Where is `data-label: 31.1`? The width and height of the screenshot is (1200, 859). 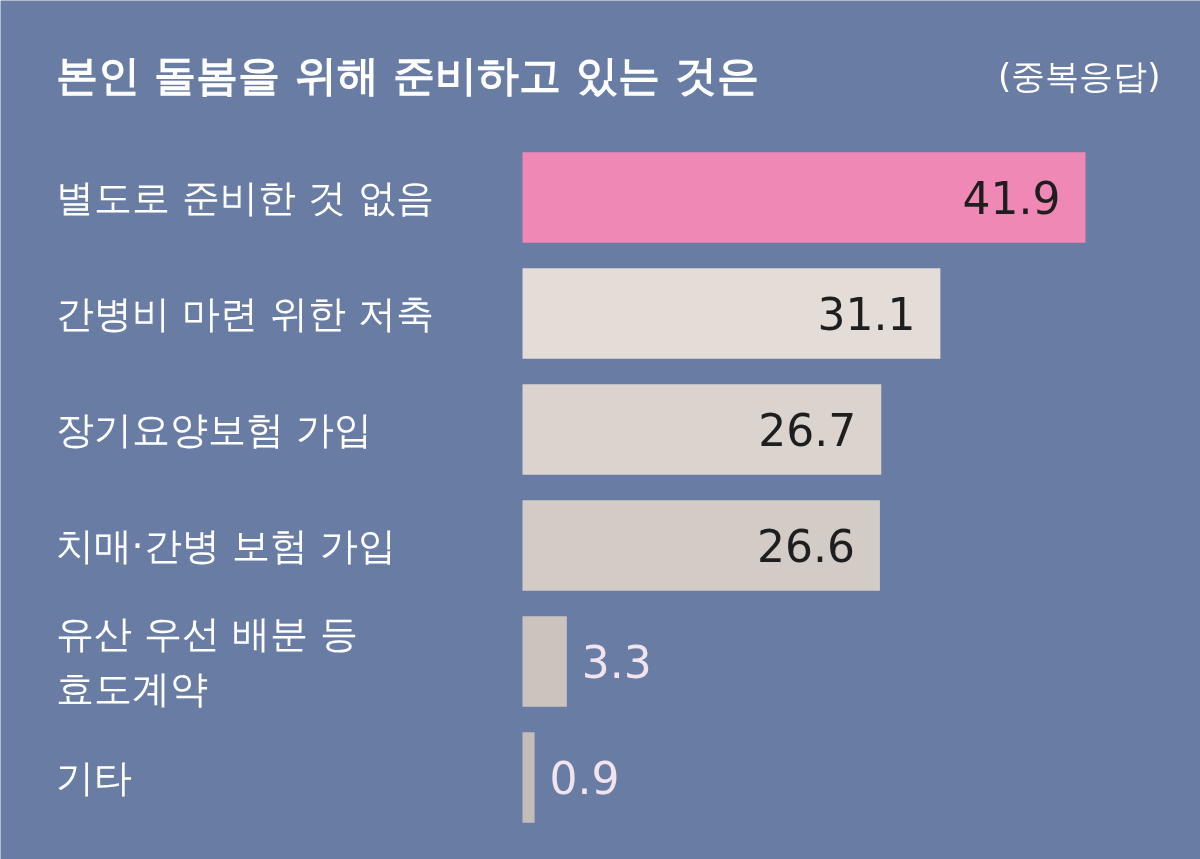 data-label: 31.1 is located at coordinates (866, 314).